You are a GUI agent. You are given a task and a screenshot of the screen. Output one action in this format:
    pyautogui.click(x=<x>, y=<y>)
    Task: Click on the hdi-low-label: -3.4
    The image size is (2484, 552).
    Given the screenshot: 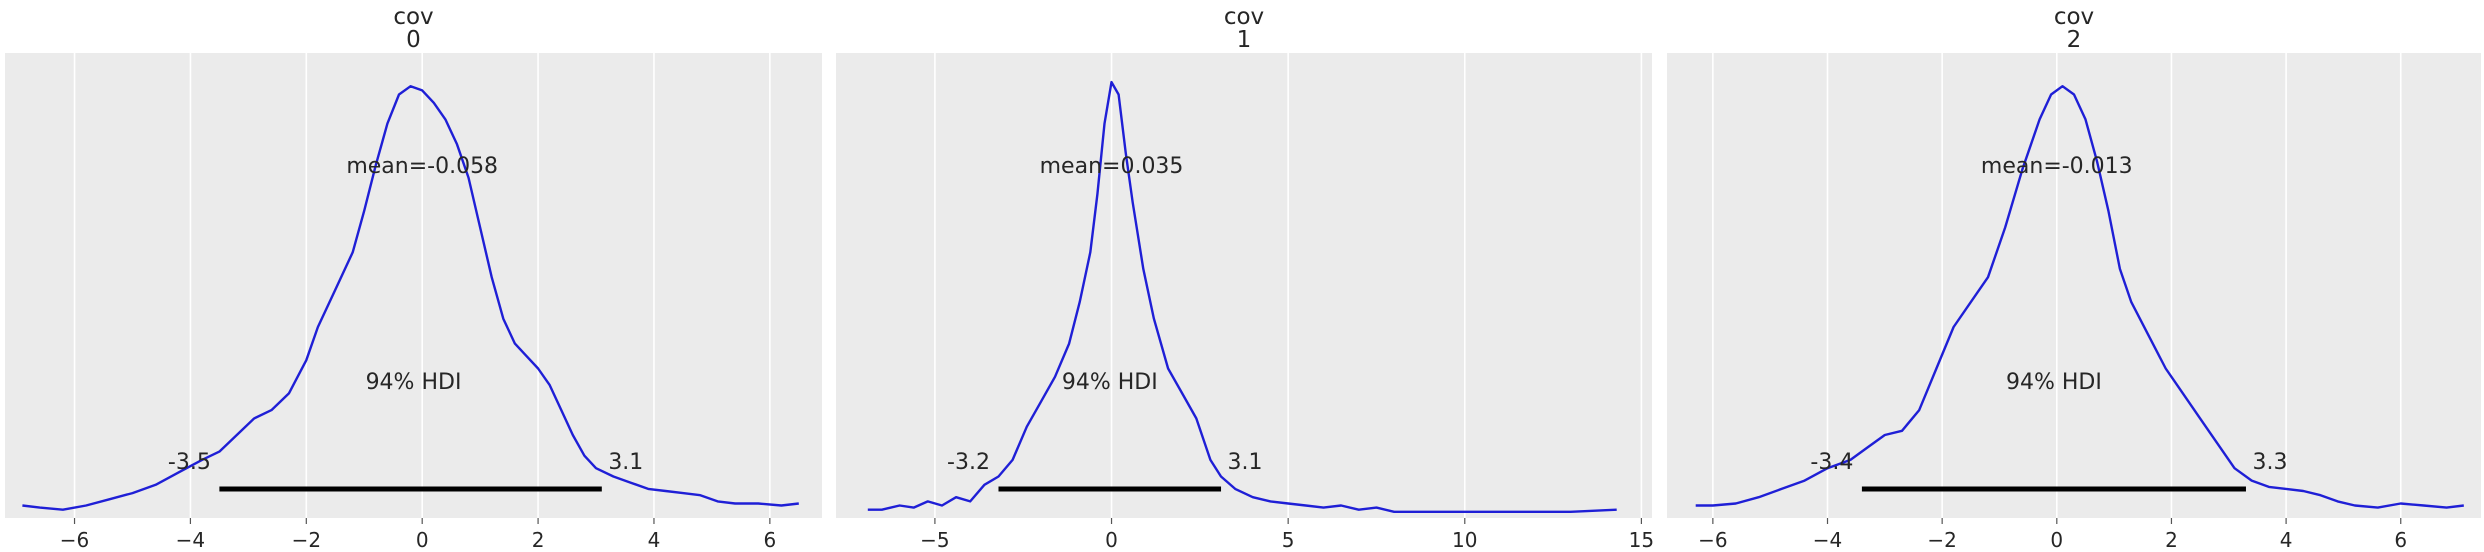 What is the action you would take?
    pyautogui.click(x=1831, y=462)
    